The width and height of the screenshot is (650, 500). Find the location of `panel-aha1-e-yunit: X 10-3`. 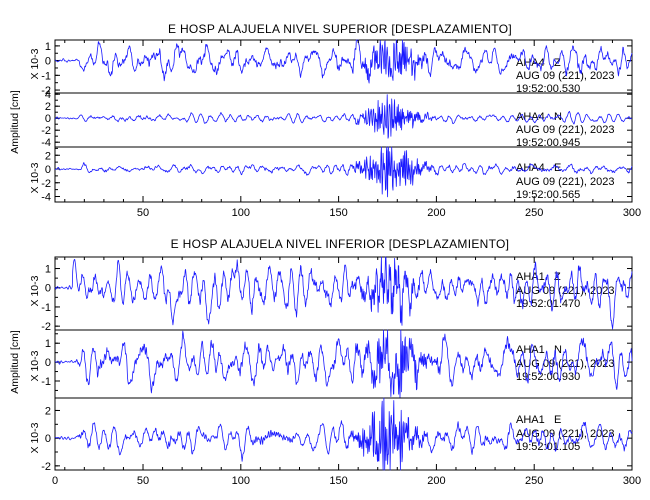

panel-aha1-e-yunit: X 10-3 is located at coordinates (35, 437).